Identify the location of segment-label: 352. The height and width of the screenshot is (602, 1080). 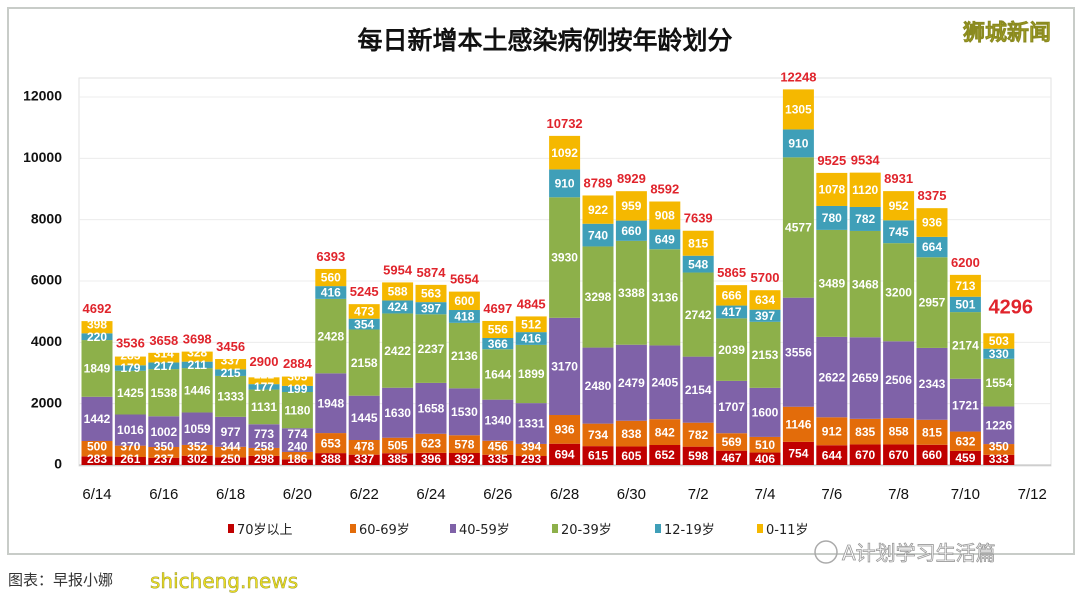
(197, 446).